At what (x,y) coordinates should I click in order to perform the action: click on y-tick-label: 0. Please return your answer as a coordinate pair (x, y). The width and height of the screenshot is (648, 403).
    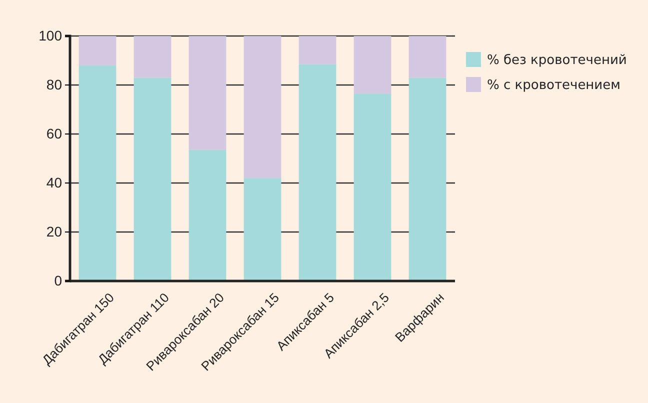
    Looking at the image, I should click on (58, 280).